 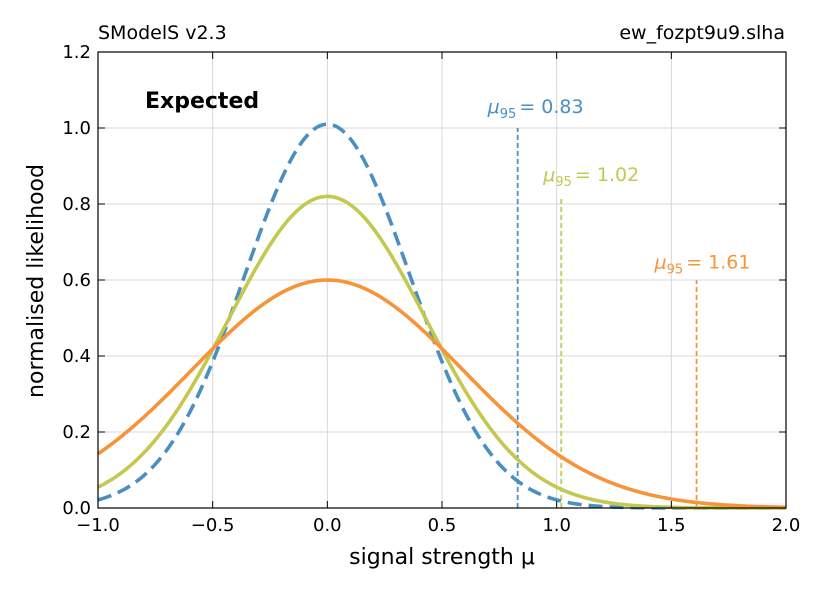 What do you see at coordinates (671, 525) in the screenshot?
I see `x-tick-label: 1.5` at bounding box center [671, 525].